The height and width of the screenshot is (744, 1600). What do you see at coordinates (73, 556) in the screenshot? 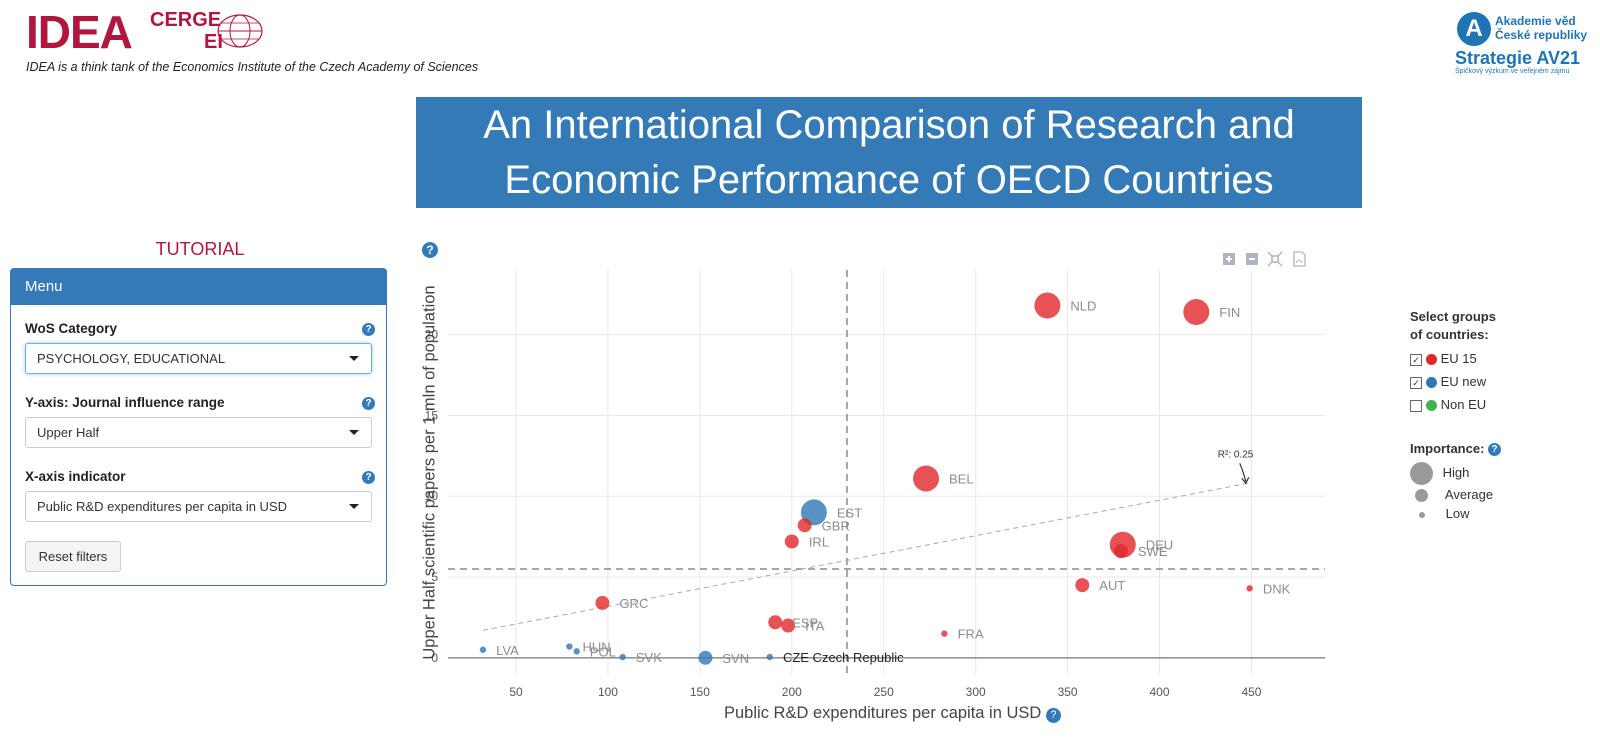
I see `reset-filters-button: Reset filters` at bounding box center [73, 556].